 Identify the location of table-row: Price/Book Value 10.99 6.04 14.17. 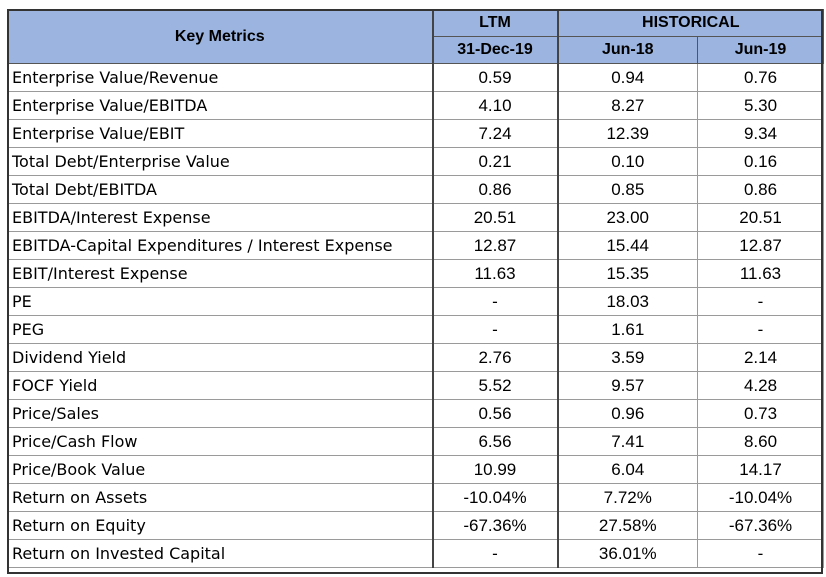
(416, 469).